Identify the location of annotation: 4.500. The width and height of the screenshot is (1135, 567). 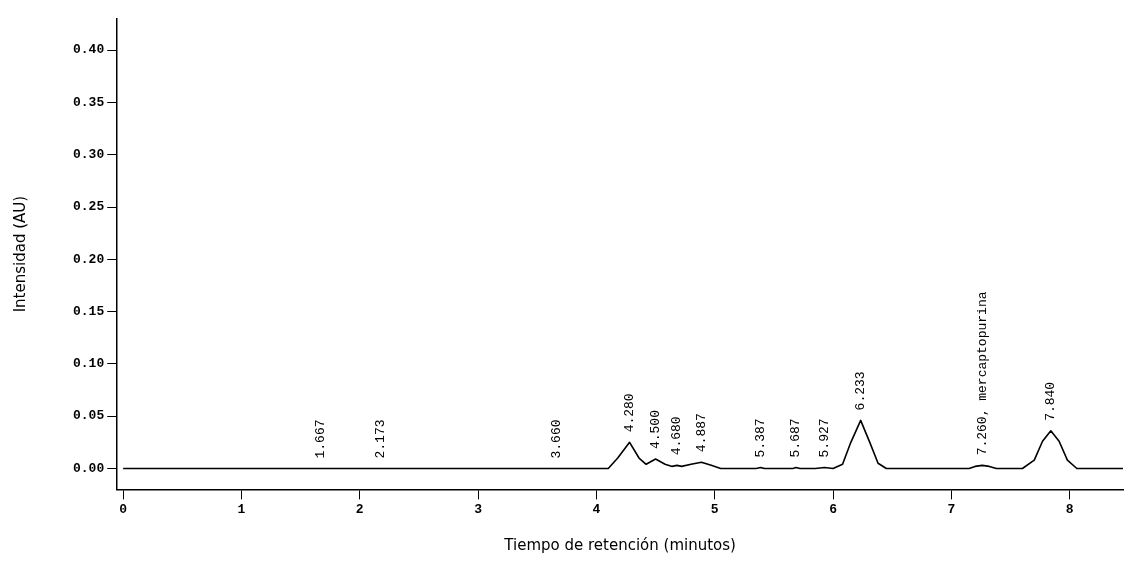
(656, 430).